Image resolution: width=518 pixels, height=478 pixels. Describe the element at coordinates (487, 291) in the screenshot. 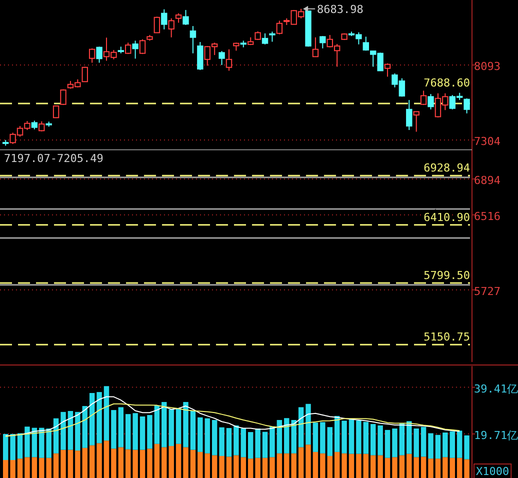

I see `y-tick-label: 5727` at that location.